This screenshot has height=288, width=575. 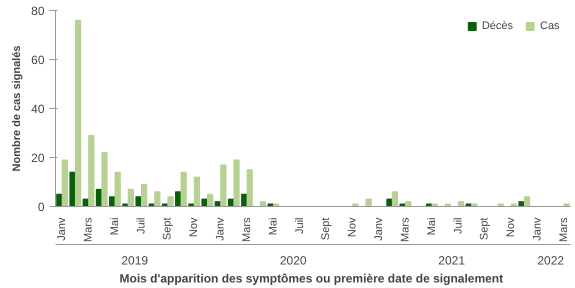 I want to click on y-tick-label: 40, so click(x=38, y=109).